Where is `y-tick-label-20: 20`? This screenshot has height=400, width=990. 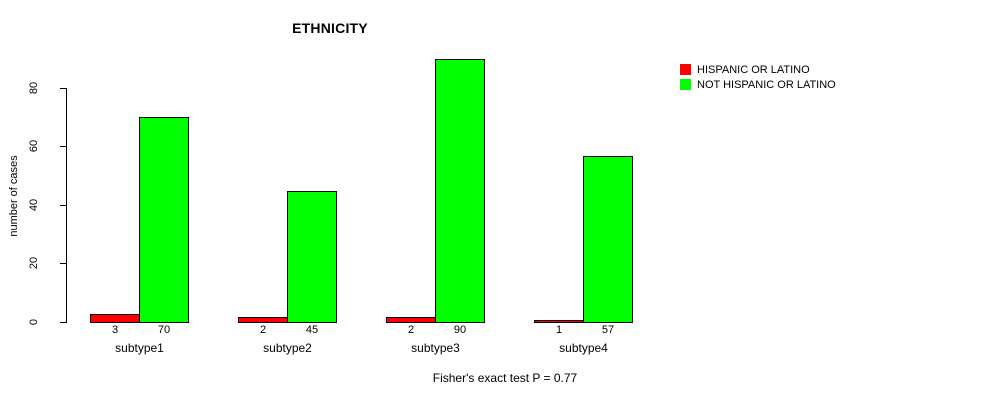 y-tick-label-20: 20 is located at coordinates (34, 263).